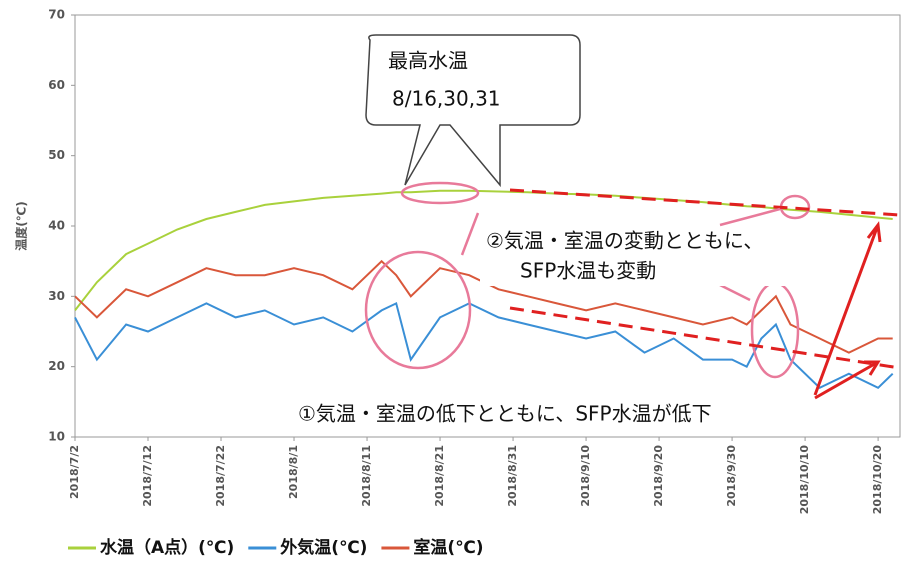  I want to click on x-tick-label: 2018/7/22, so click(220, 476).